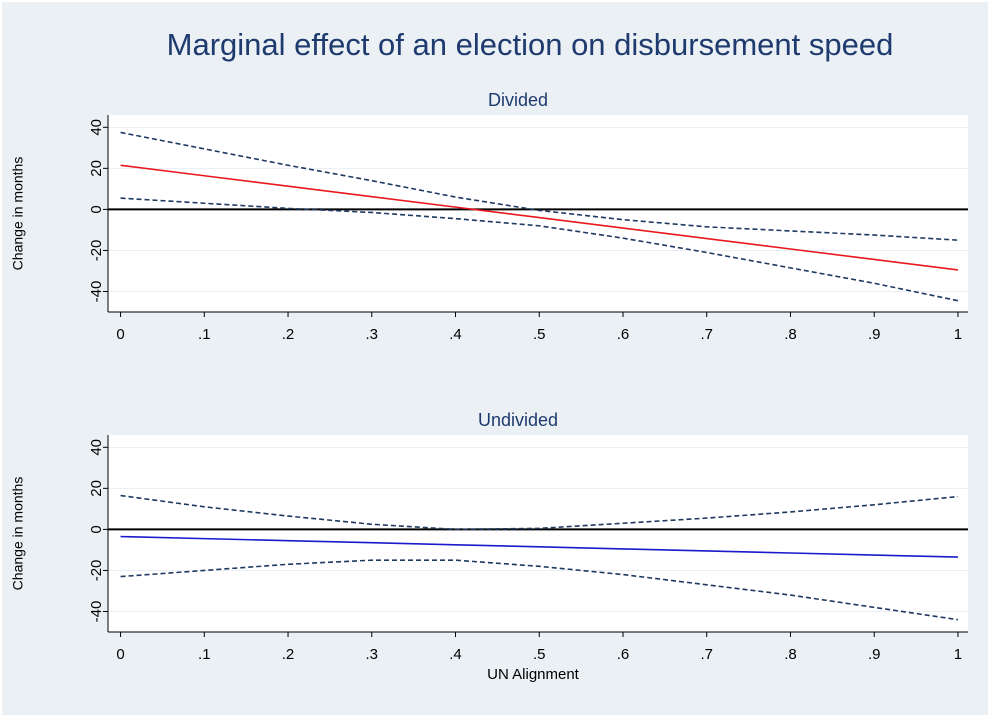 Image resolution: width=990 pixels, height=717 pixels. I want to click on x-axis-label: UN Alignment, so click(533, 674).